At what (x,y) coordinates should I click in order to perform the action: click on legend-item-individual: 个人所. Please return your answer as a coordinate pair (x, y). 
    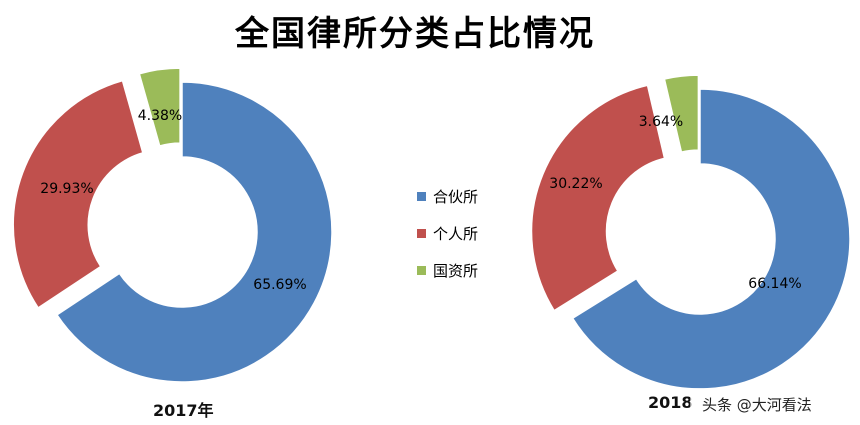
    Looking at the image, I should click on (447, 233).